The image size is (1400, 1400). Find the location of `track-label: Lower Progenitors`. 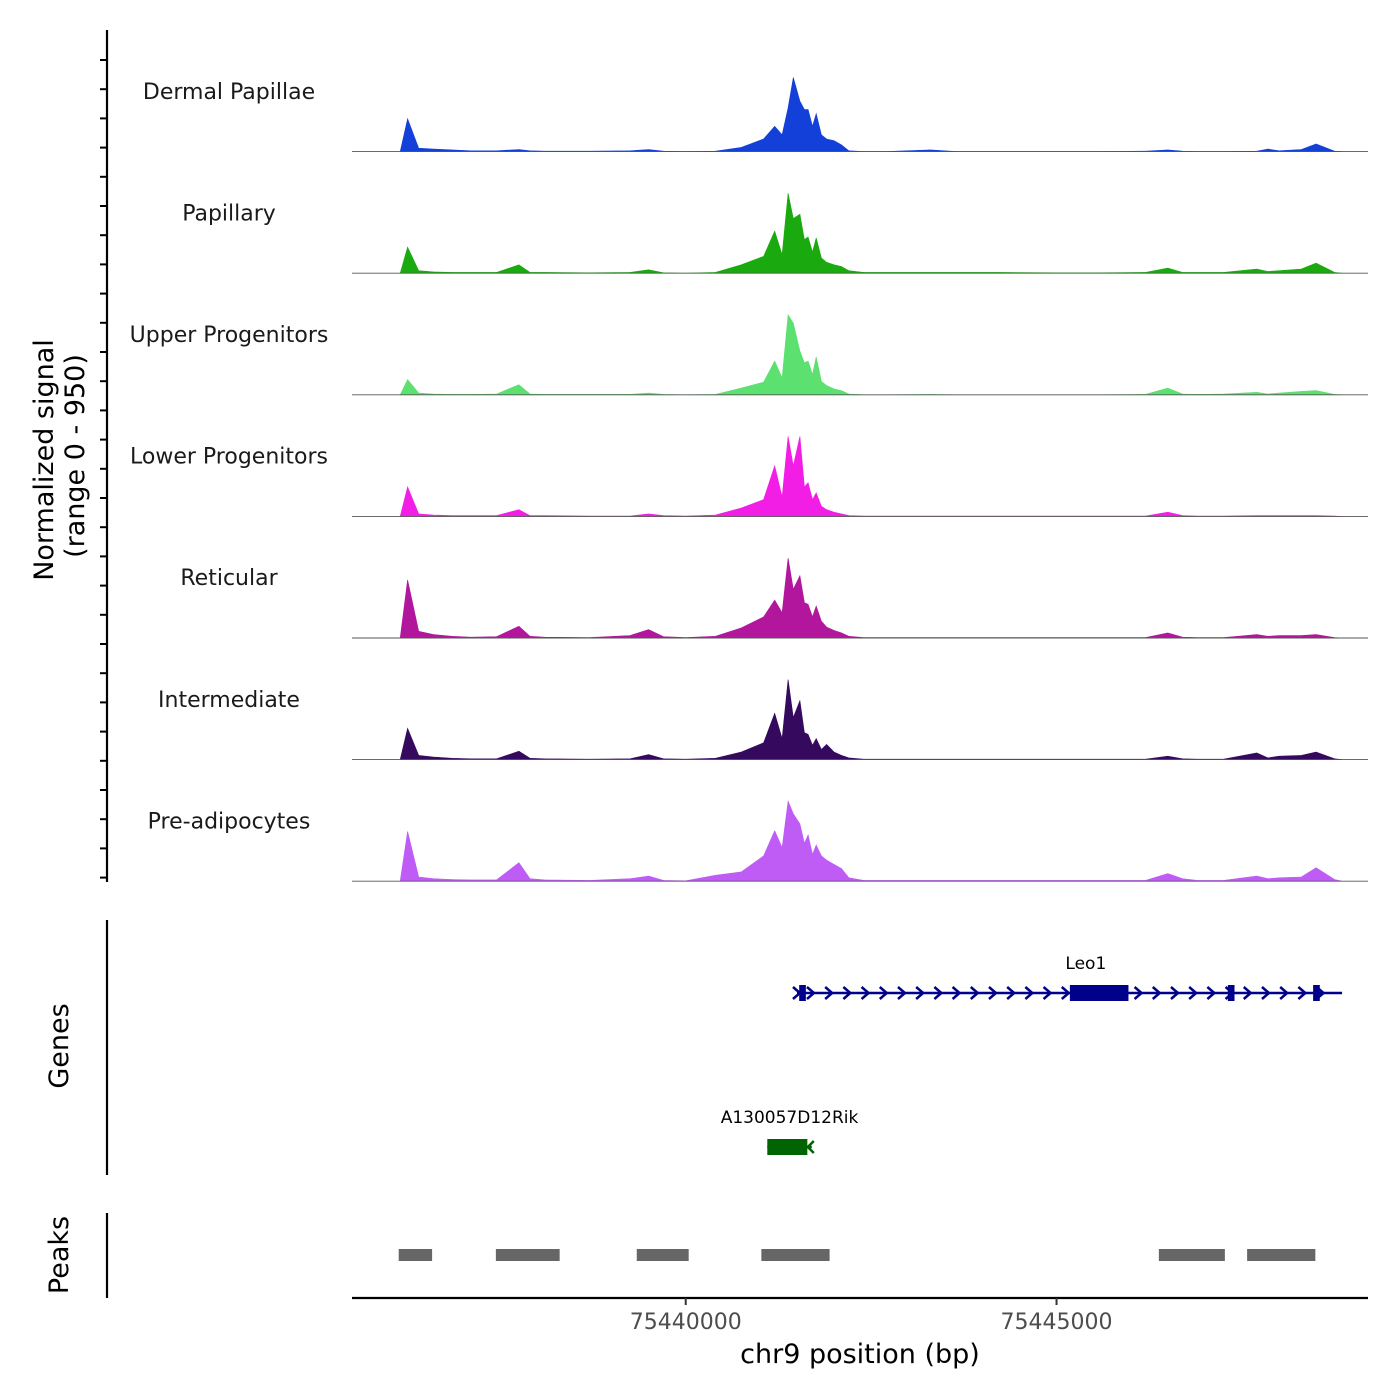

track-label: Lower Progenitors is located at coordinates (229, 457).